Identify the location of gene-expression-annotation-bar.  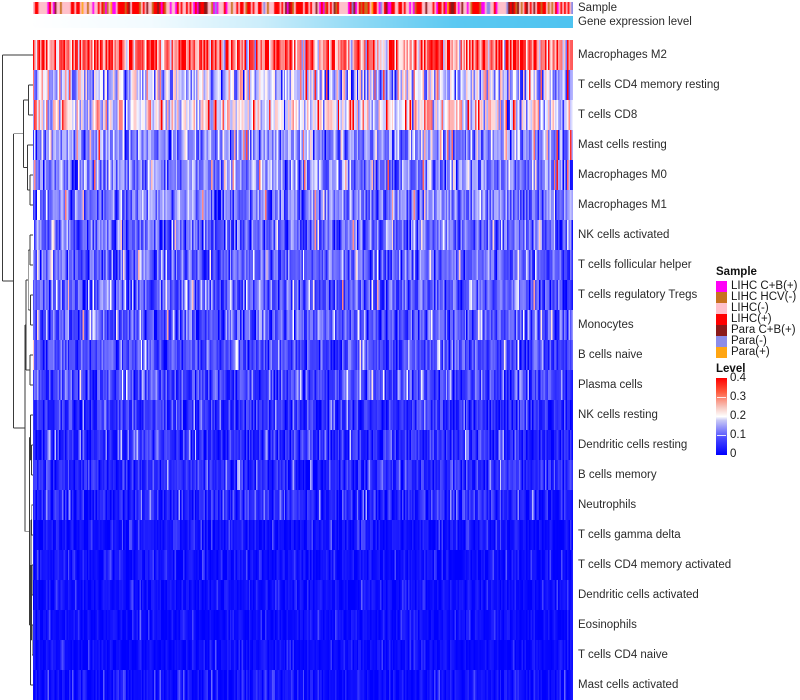
(303, 22).